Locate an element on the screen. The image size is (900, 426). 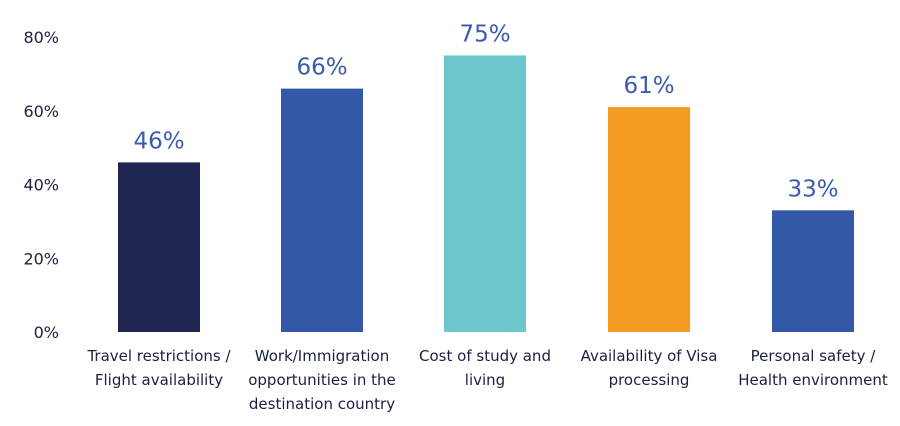
x-category-line: opportunities in the is located at coordinates (322, 380).